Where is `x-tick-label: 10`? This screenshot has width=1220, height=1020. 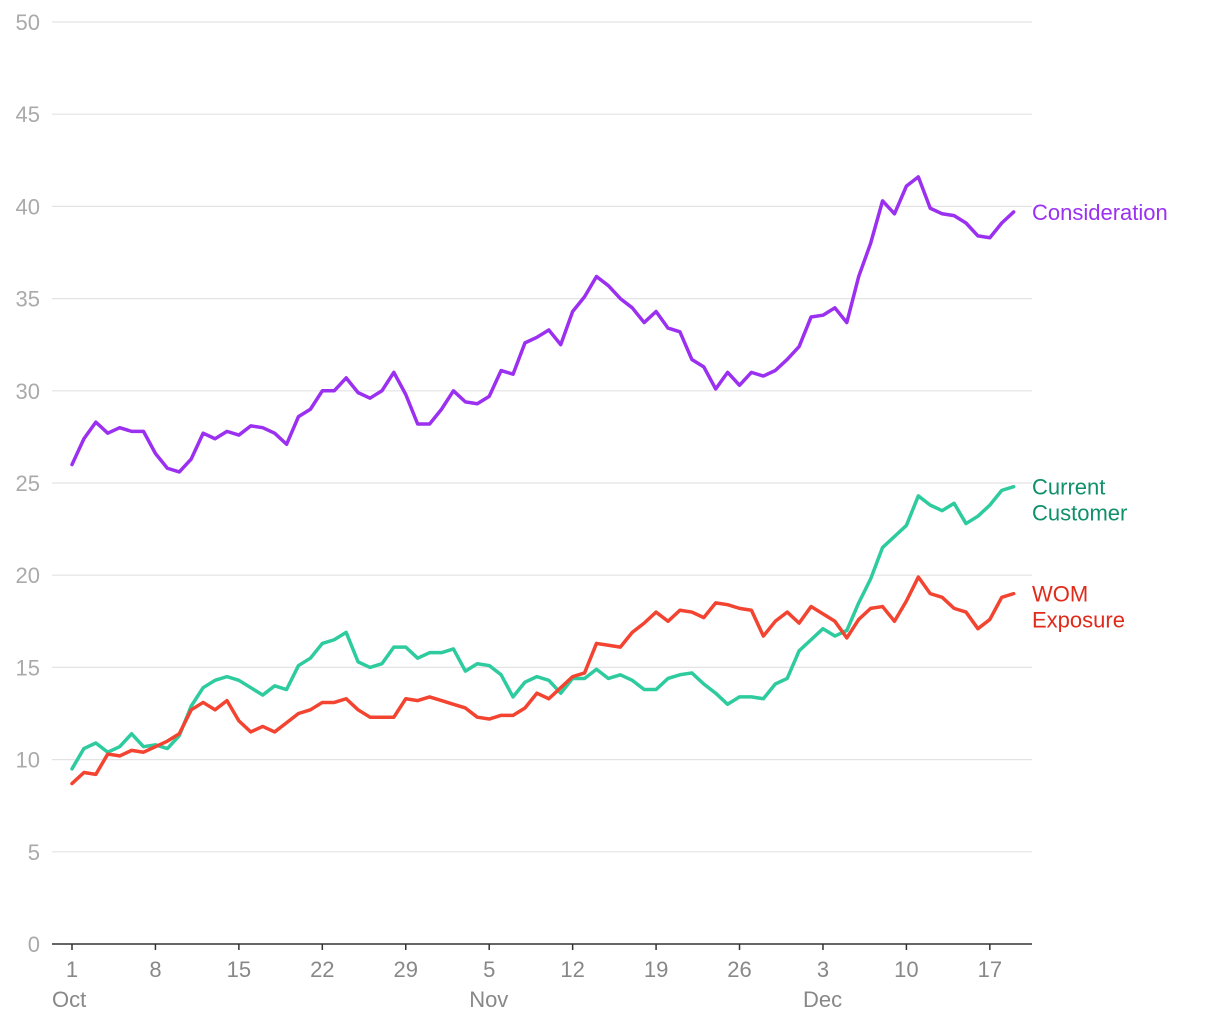
x-tick-label: 10 is located at coordinates (906, 969).